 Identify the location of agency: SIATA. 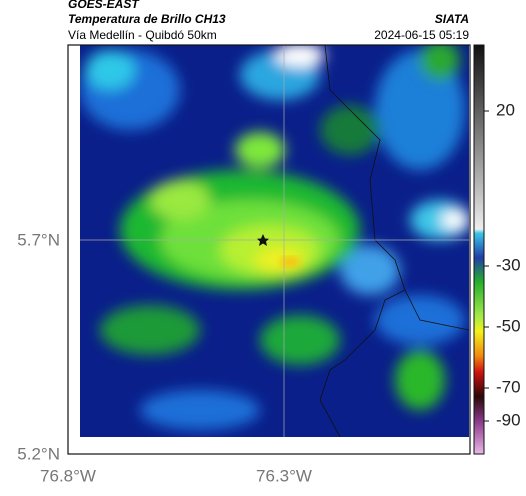
(452, 19).